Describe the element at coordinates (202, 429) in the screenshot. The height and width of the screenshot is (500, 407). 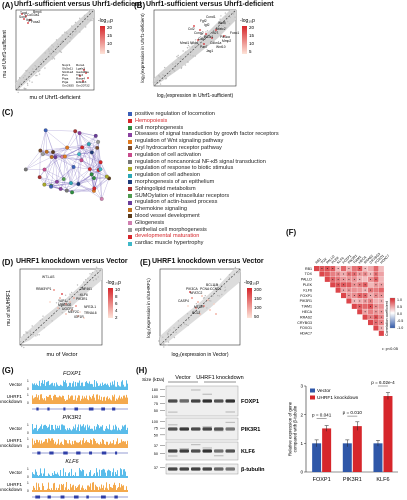
I see `blot-membrane` at that location.